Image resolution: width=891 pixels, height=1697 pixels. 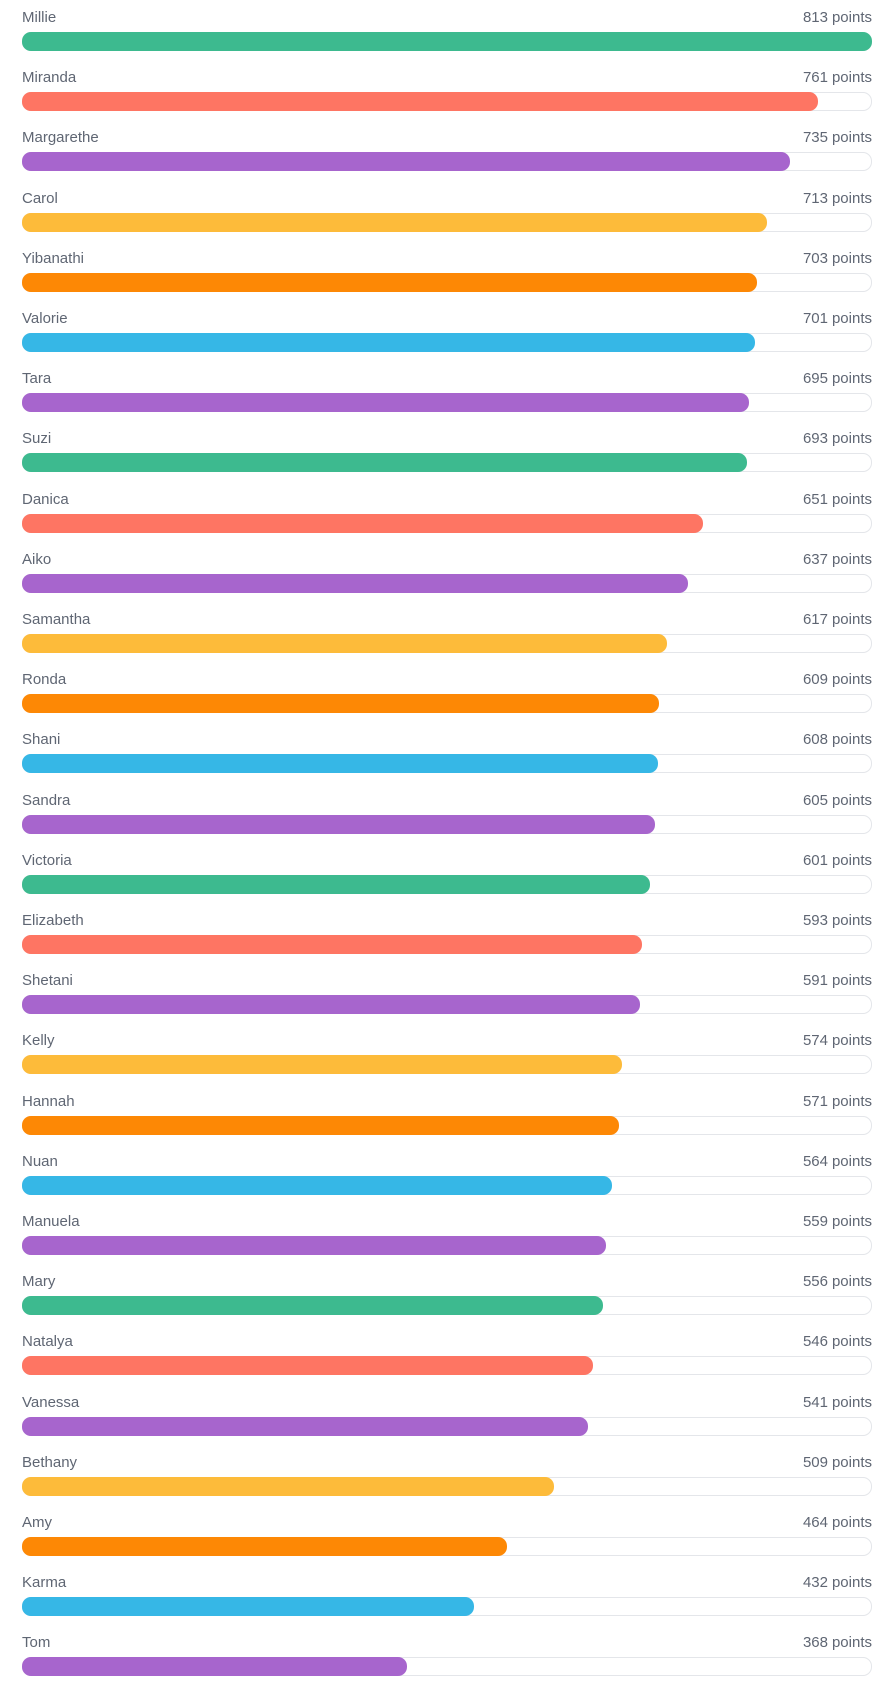 What do you see at coordinates (39, 17) in the screenshot?
I see `participant-name: Millie` at bounding box center [39, 17].